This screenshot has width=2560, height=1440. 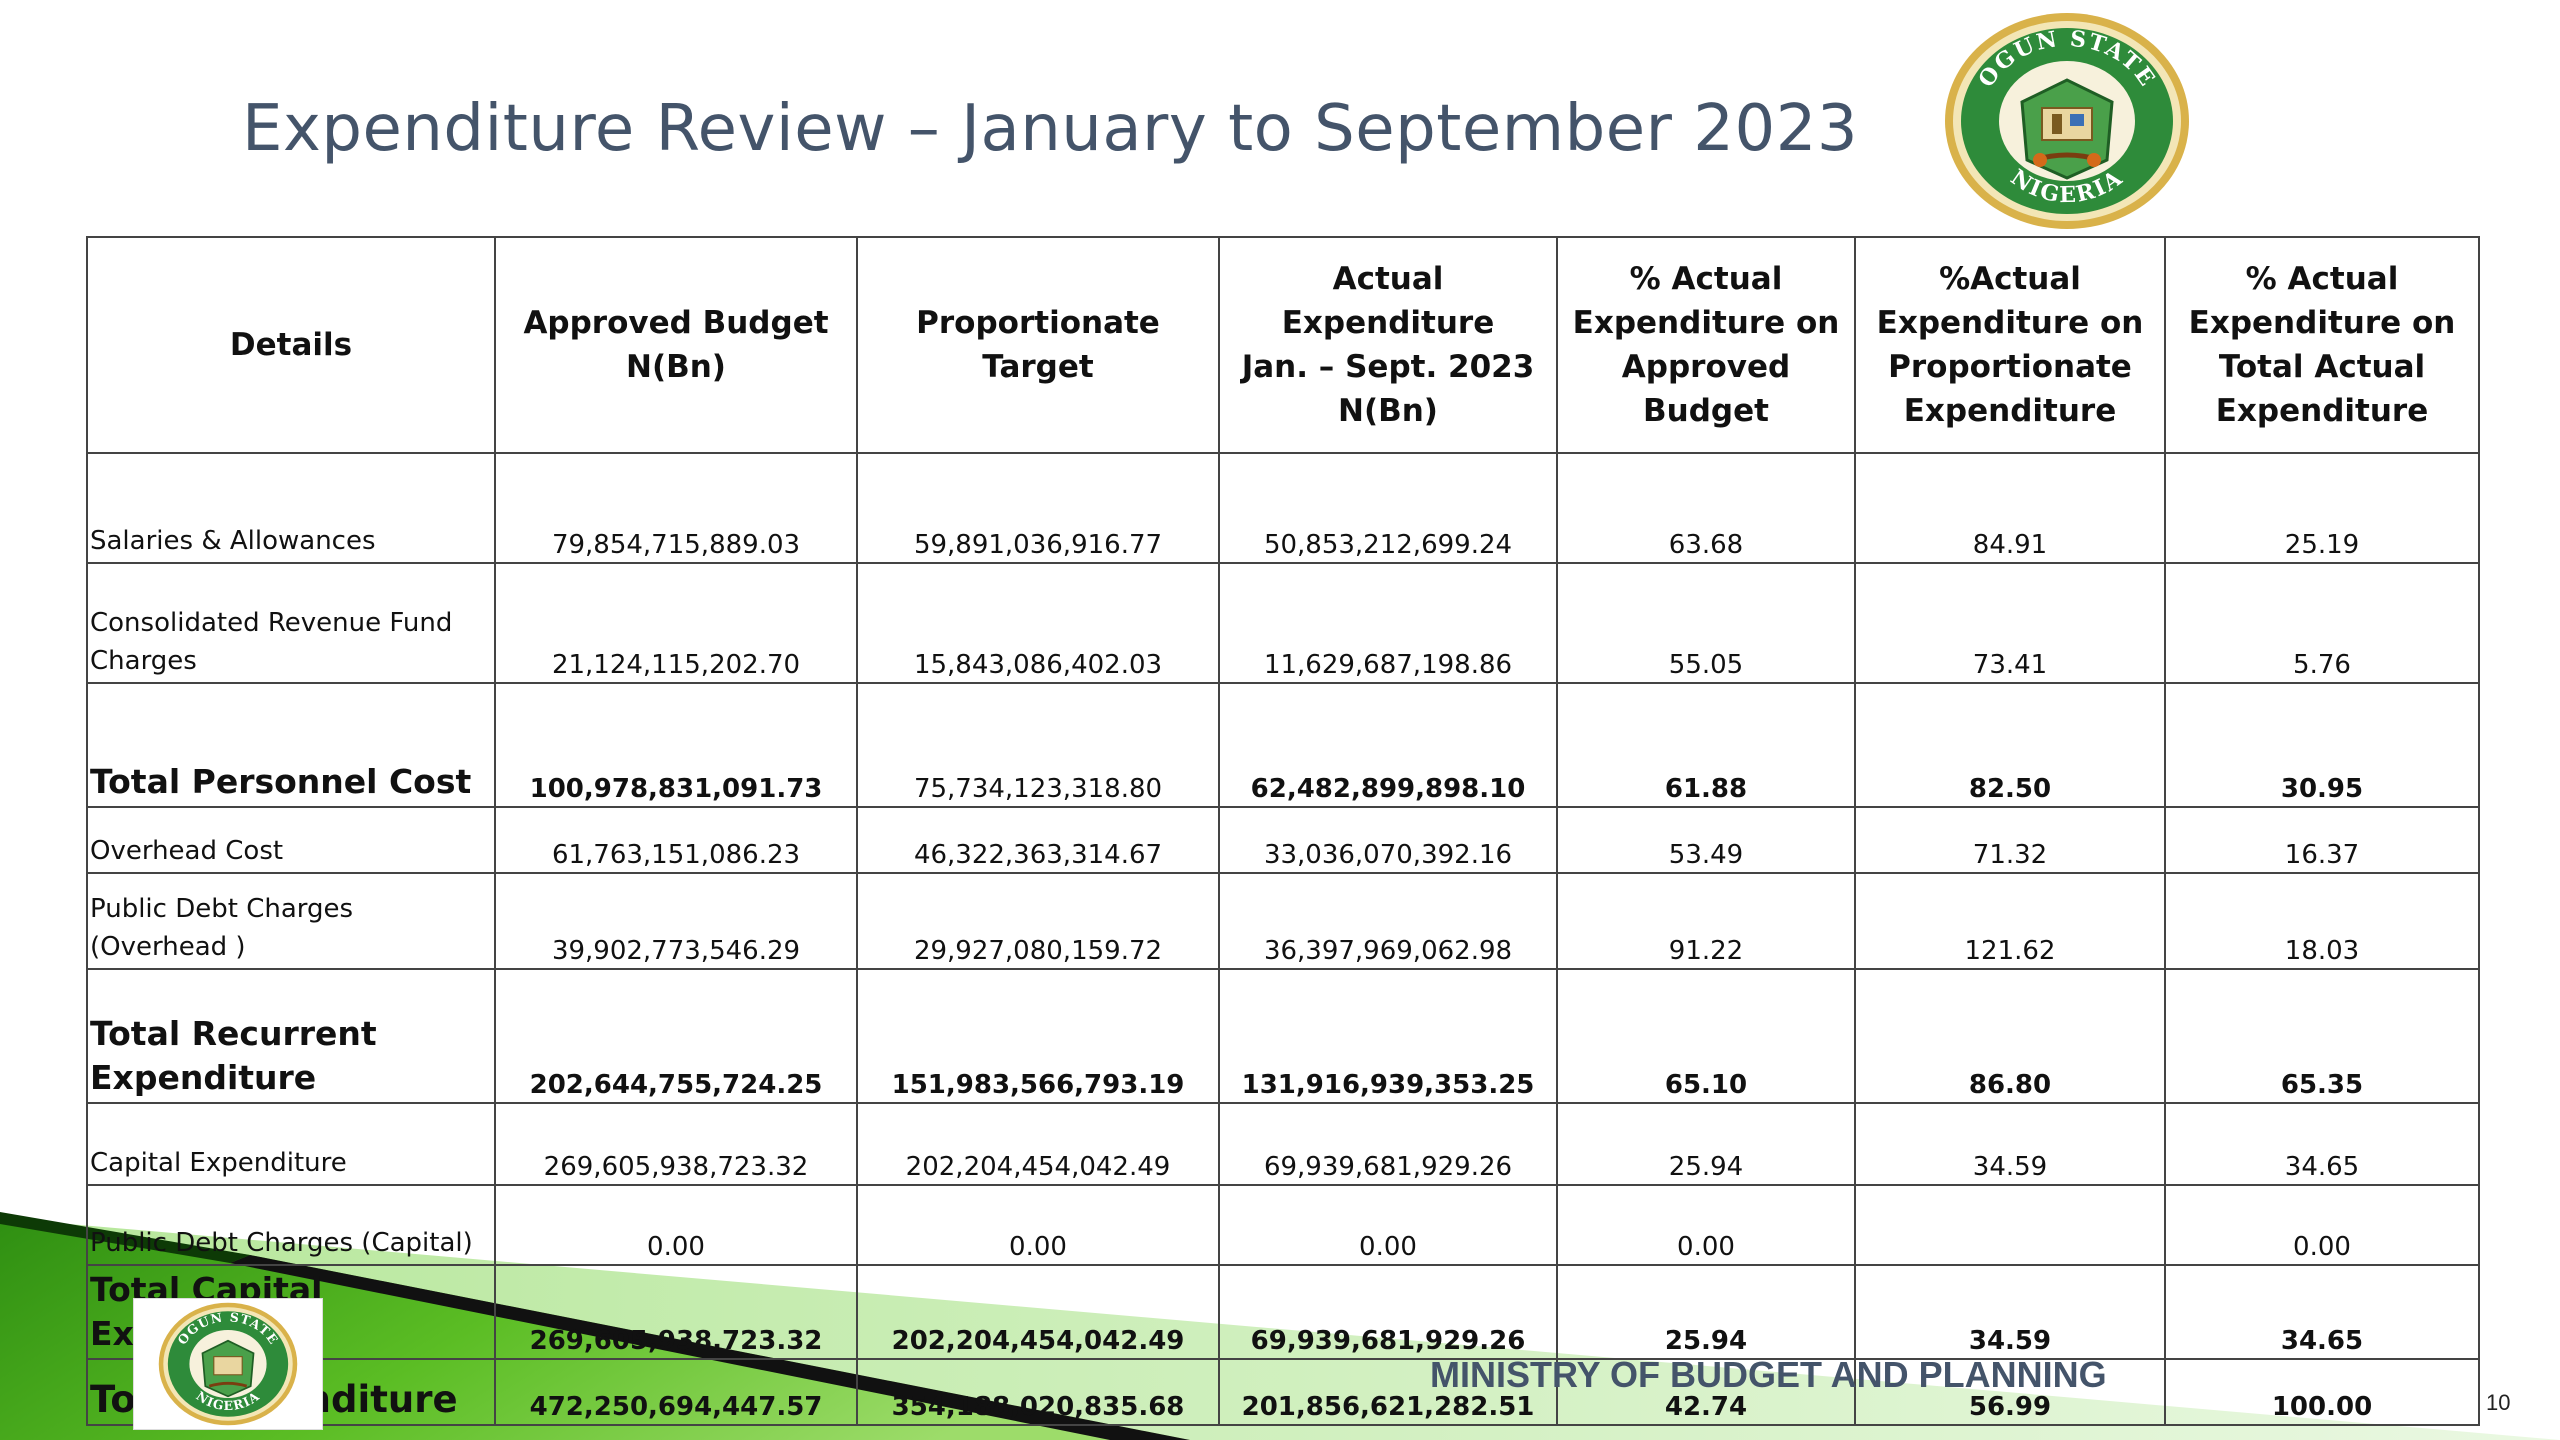 What do you see at coordinates (2010, 1036) in the screenshot?
I see `value-cell: 86.80` at bounding box center [2010, 1036].